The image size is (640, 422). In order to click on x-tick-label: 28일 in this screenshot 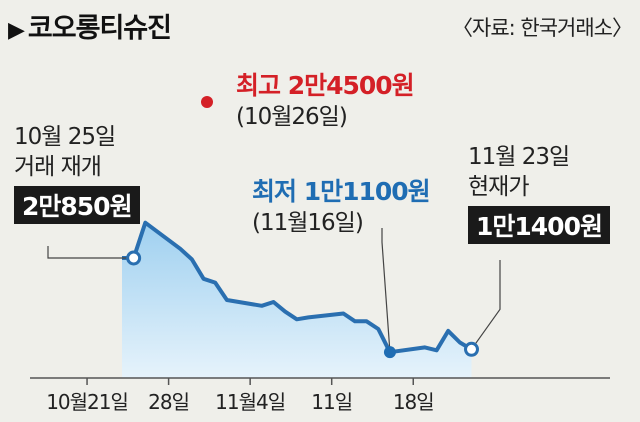, I will do `click(169, 402)`.